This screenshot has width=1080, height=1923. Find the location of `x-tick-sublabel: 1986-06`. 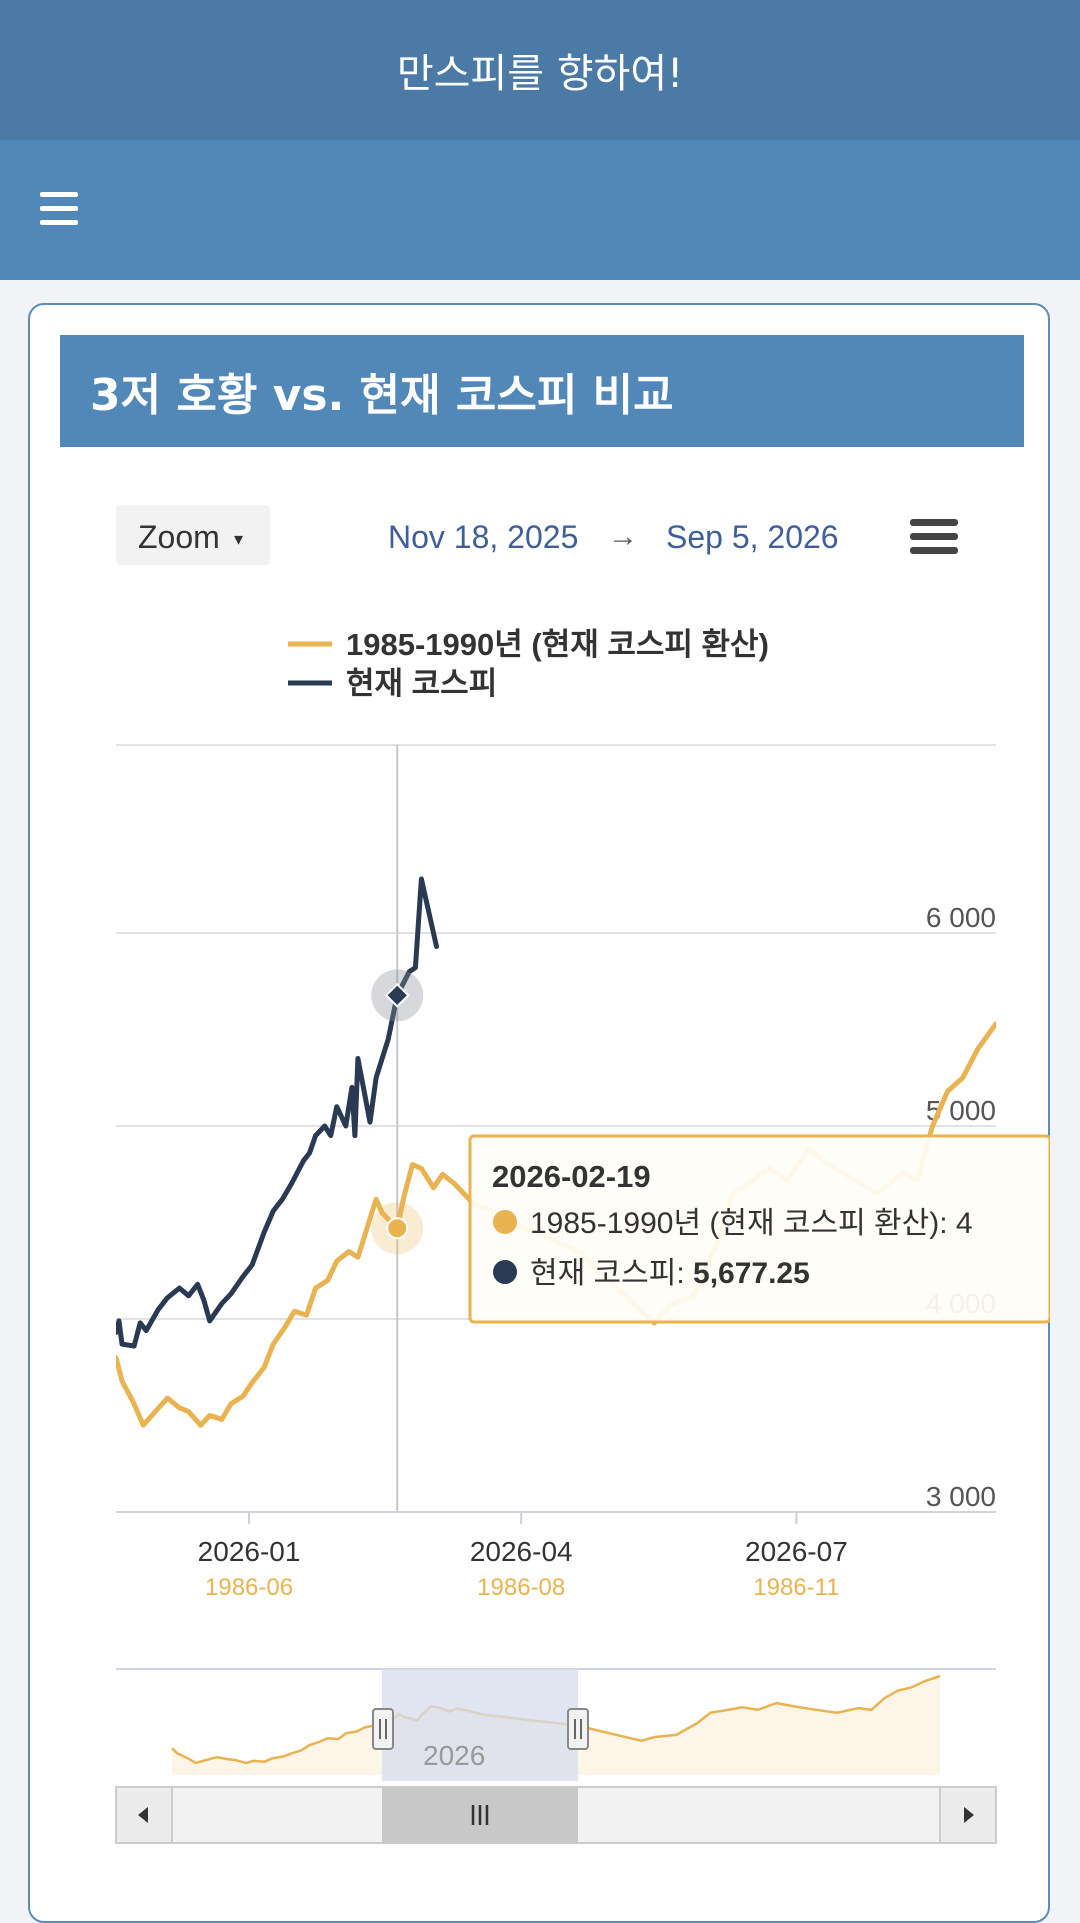

x-tick-sublabel: 1986-06 is located at coordinates (249, 1587).